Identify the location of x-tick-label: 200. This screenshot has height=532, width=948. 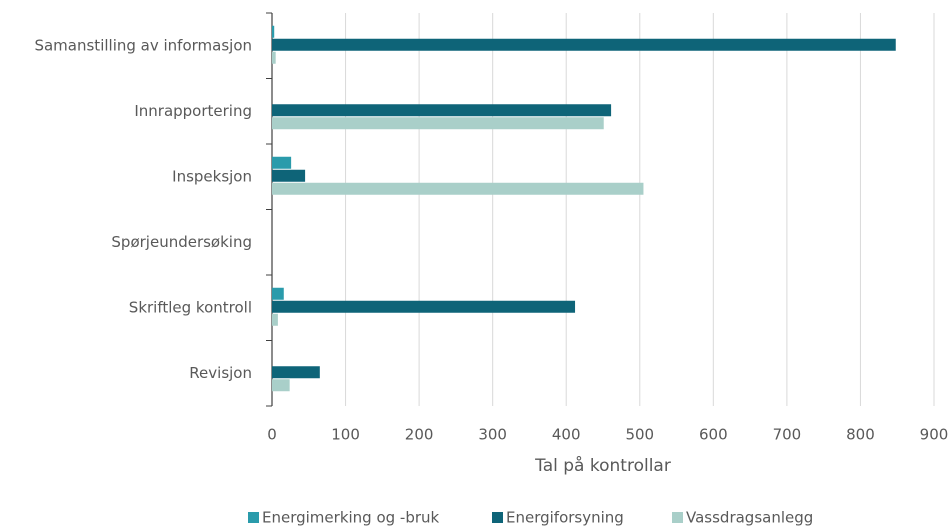
(419, 435).